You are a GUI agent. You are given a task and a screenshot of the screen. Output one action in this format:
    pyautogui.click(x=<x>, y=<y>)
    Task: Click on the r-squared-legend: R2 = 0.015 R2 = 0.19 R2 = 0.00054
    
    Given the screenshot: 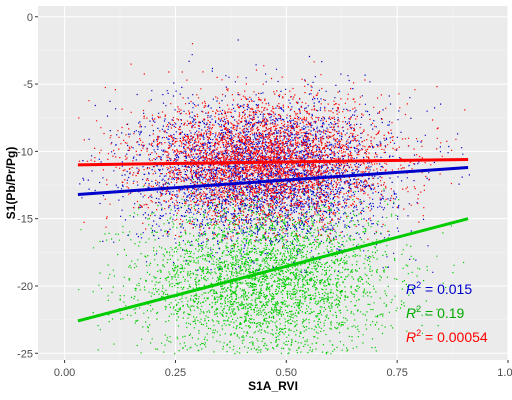 What is the action you would take?
    pyautogui.click(x=447, y=312)
    